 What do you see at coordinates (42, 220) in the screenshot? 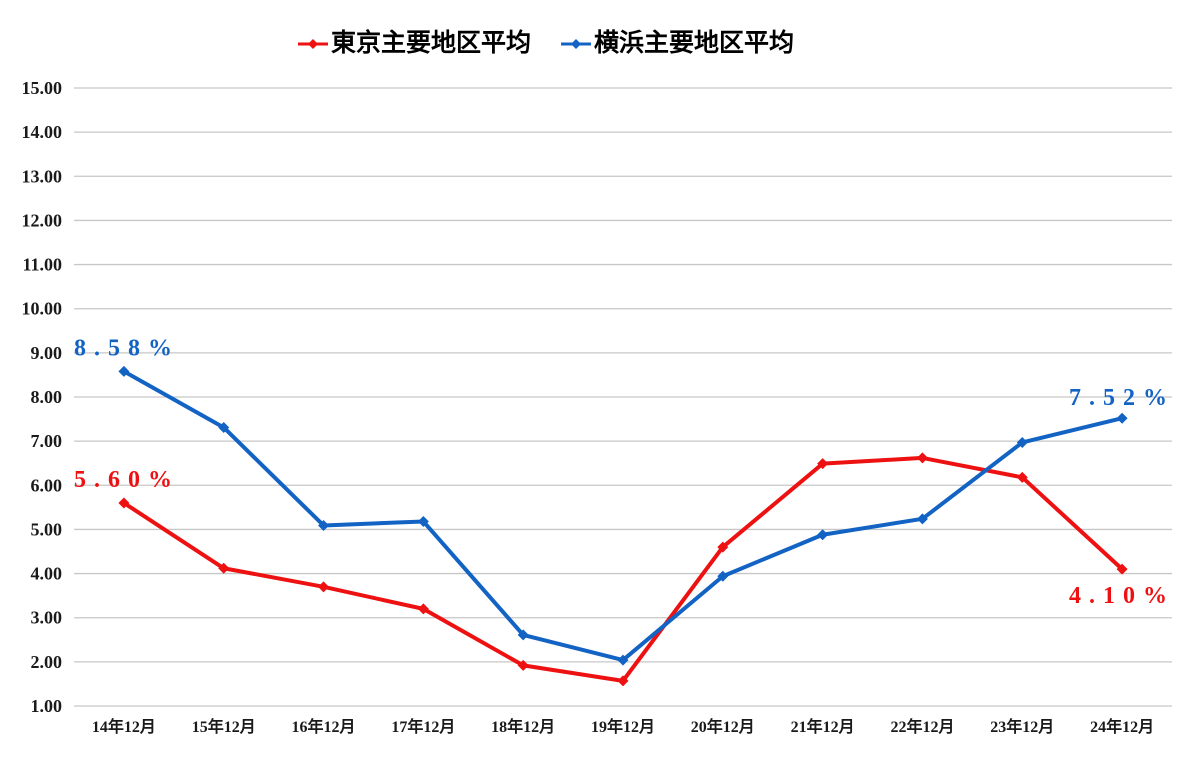
I see `y-axis-label: 12.00` at bounding box center [42, 220].